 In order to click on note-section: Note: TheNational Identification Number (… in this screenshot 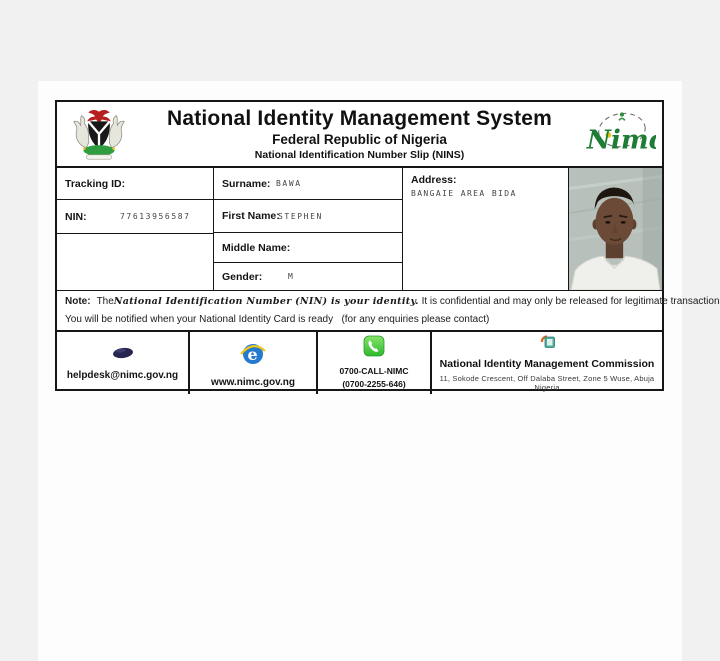, I will do `click(388, 311)`.